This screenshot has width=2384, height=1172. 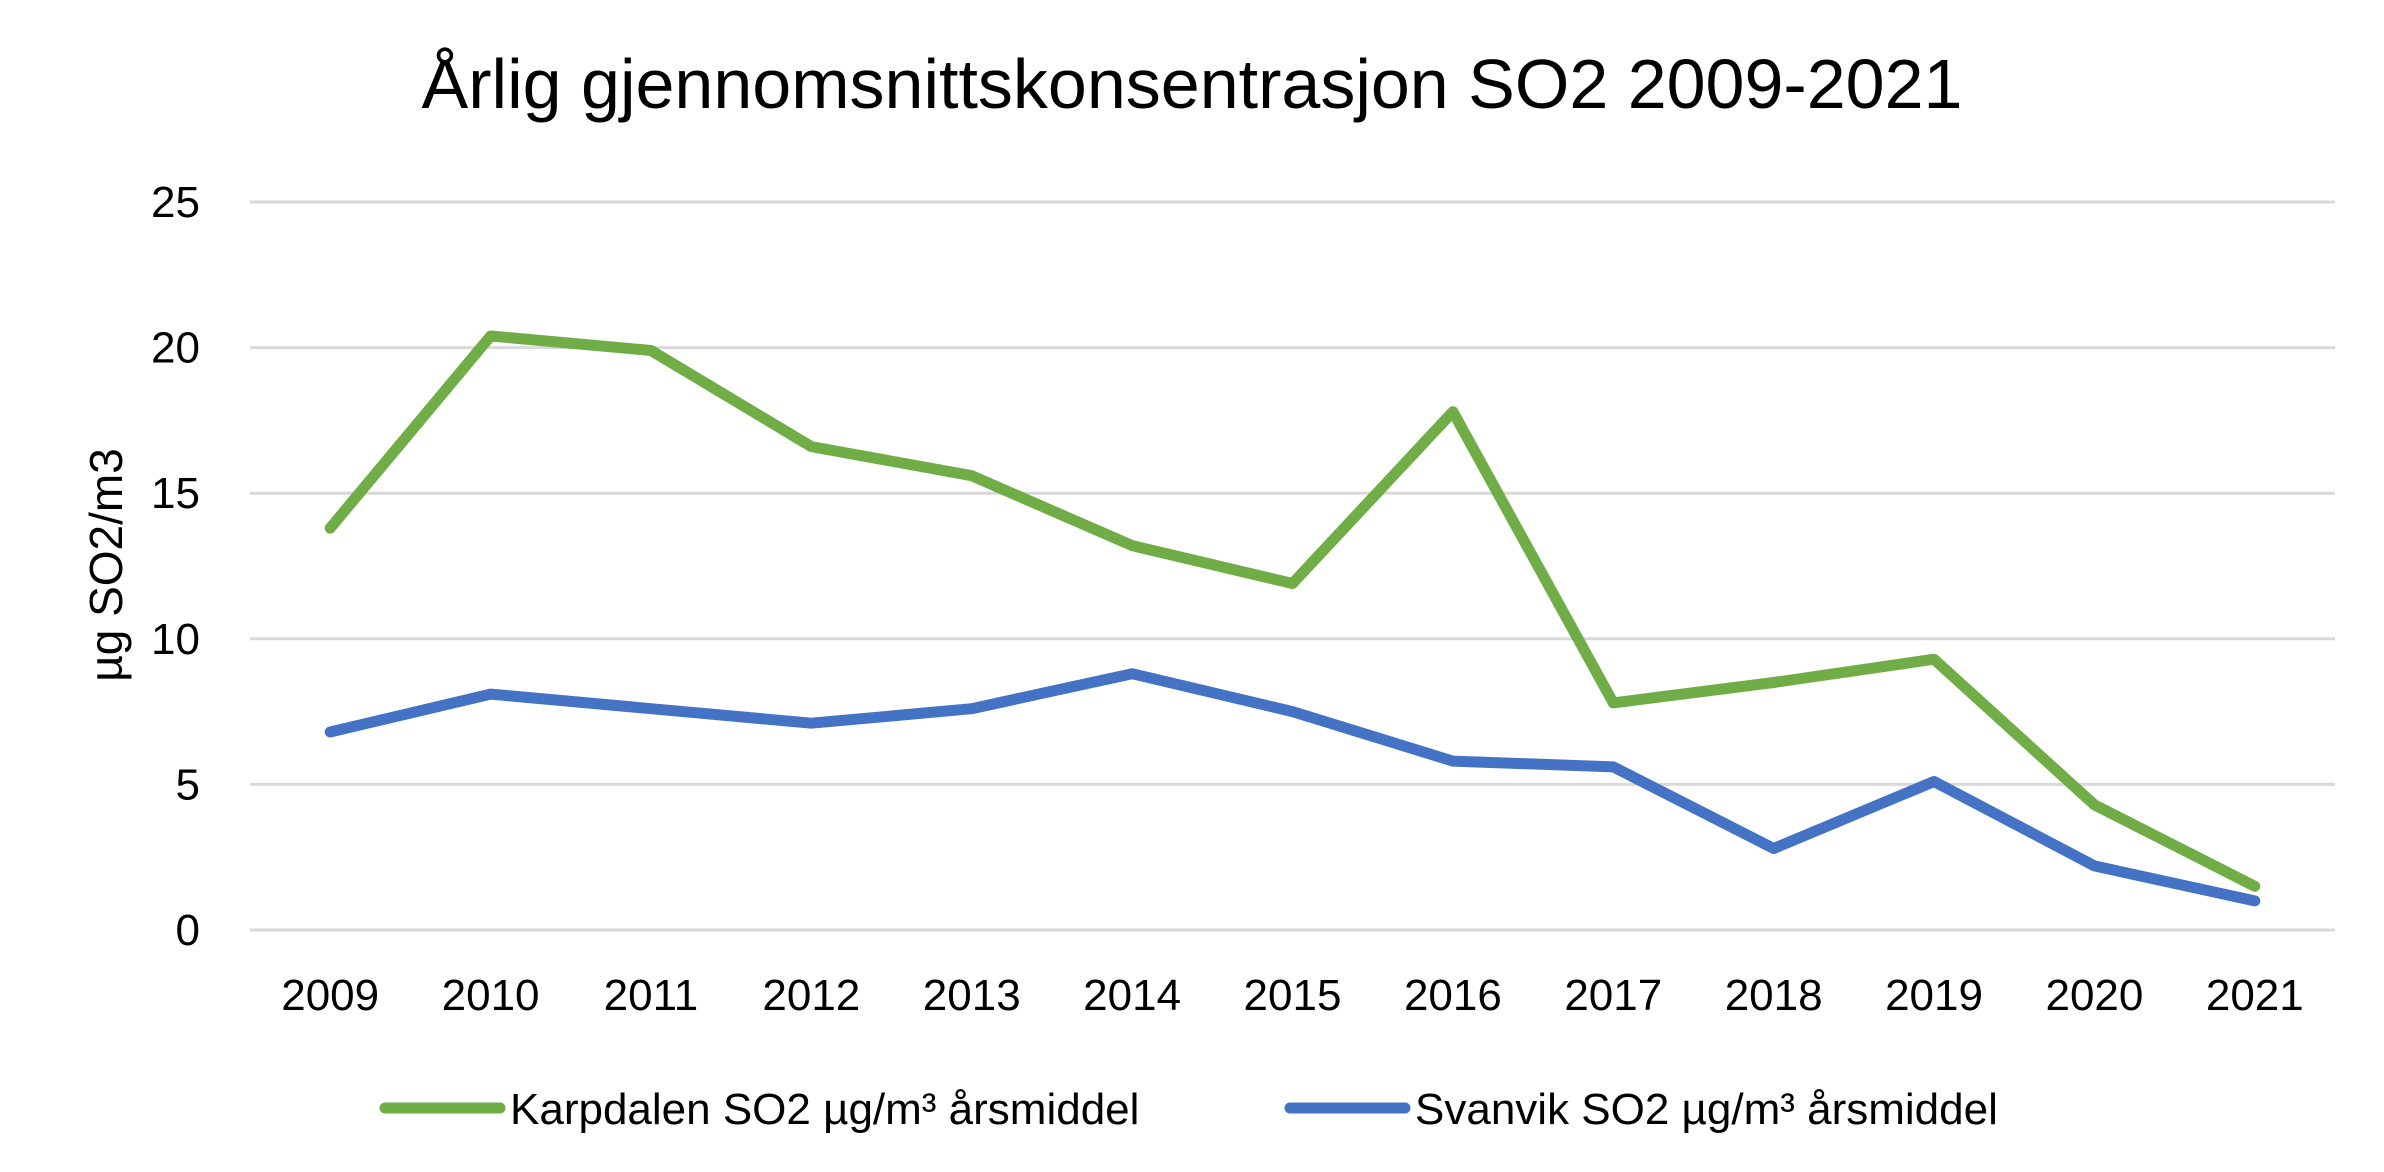 I want to click on x-tick-label: 2013, so click(x=972, y=995).